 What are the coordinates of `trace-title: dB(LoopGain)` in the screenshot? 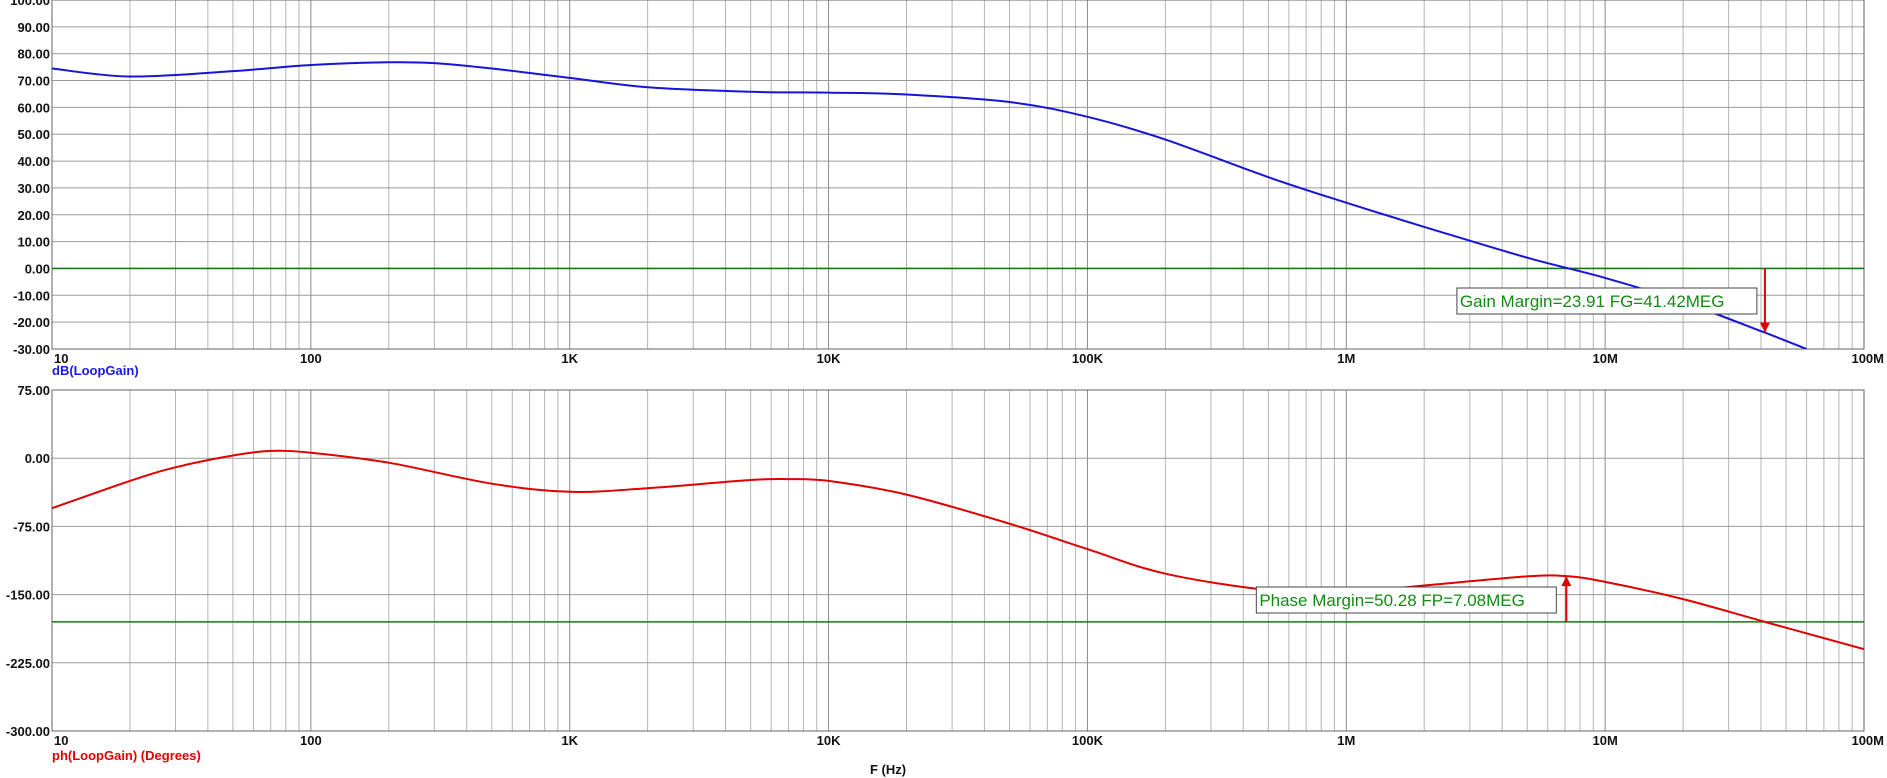 It's located at (95, 370).